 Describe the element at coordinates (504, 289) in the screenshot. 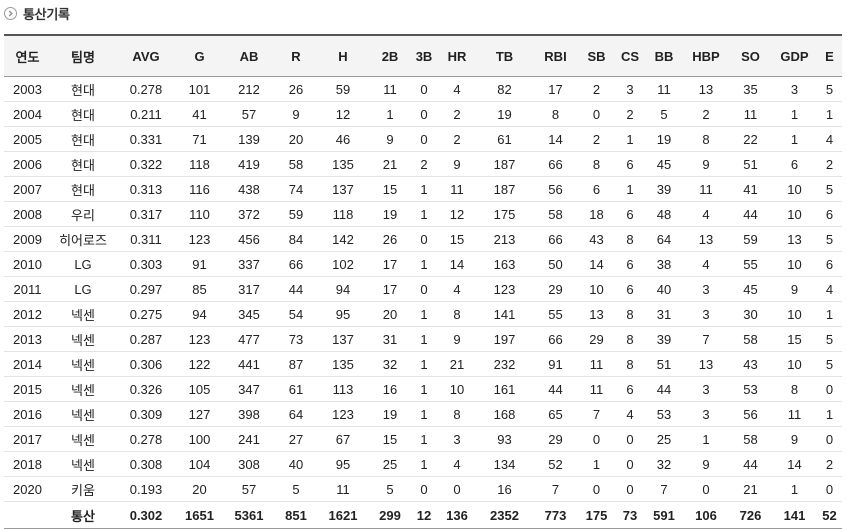

I see `table-cell: 123` at that location.